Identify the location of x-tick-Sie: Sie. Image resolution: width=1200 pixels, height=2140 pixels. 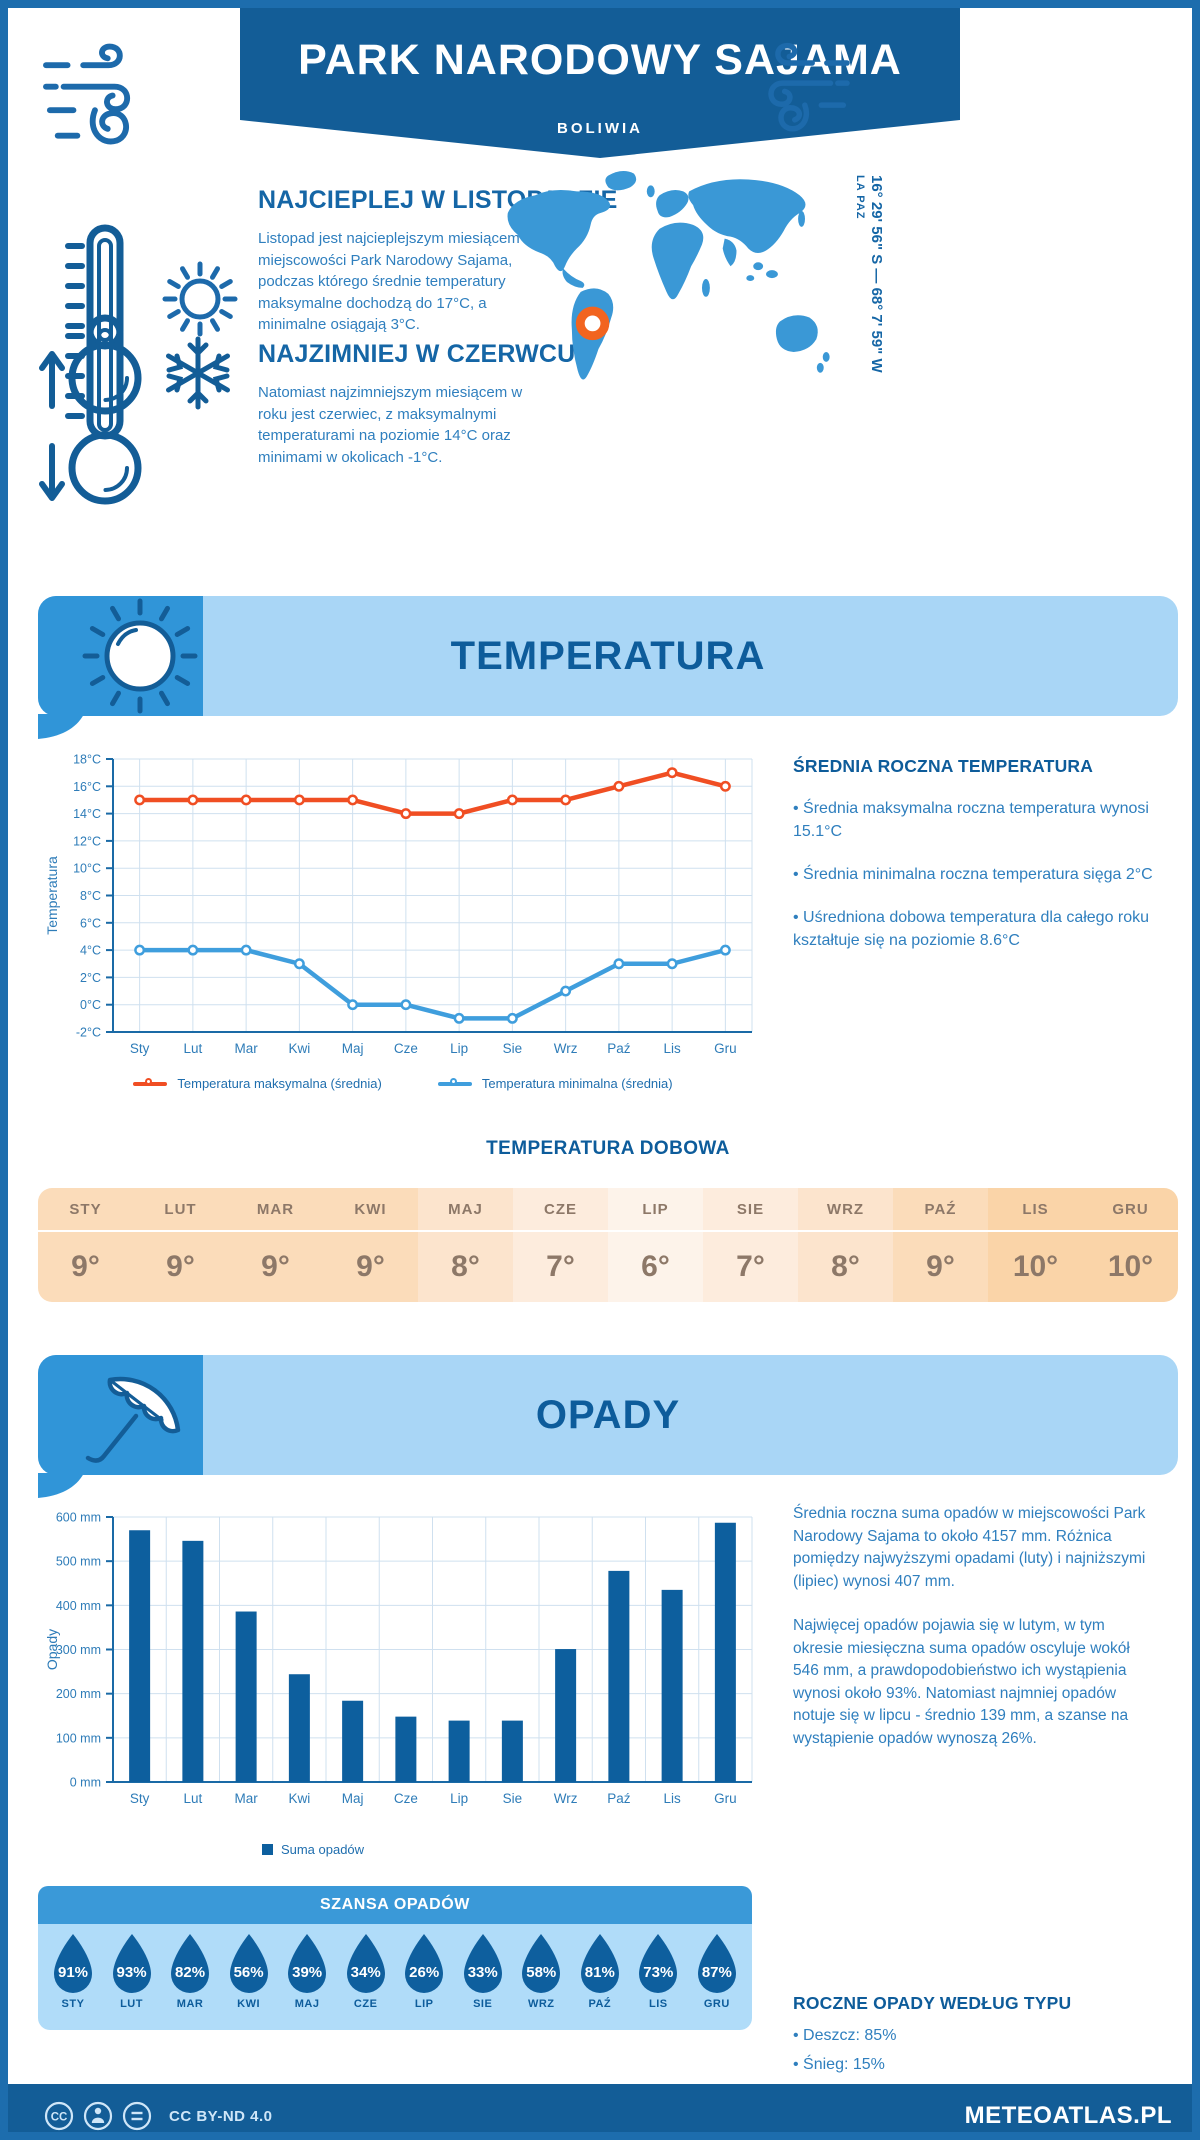
(513, 1048).